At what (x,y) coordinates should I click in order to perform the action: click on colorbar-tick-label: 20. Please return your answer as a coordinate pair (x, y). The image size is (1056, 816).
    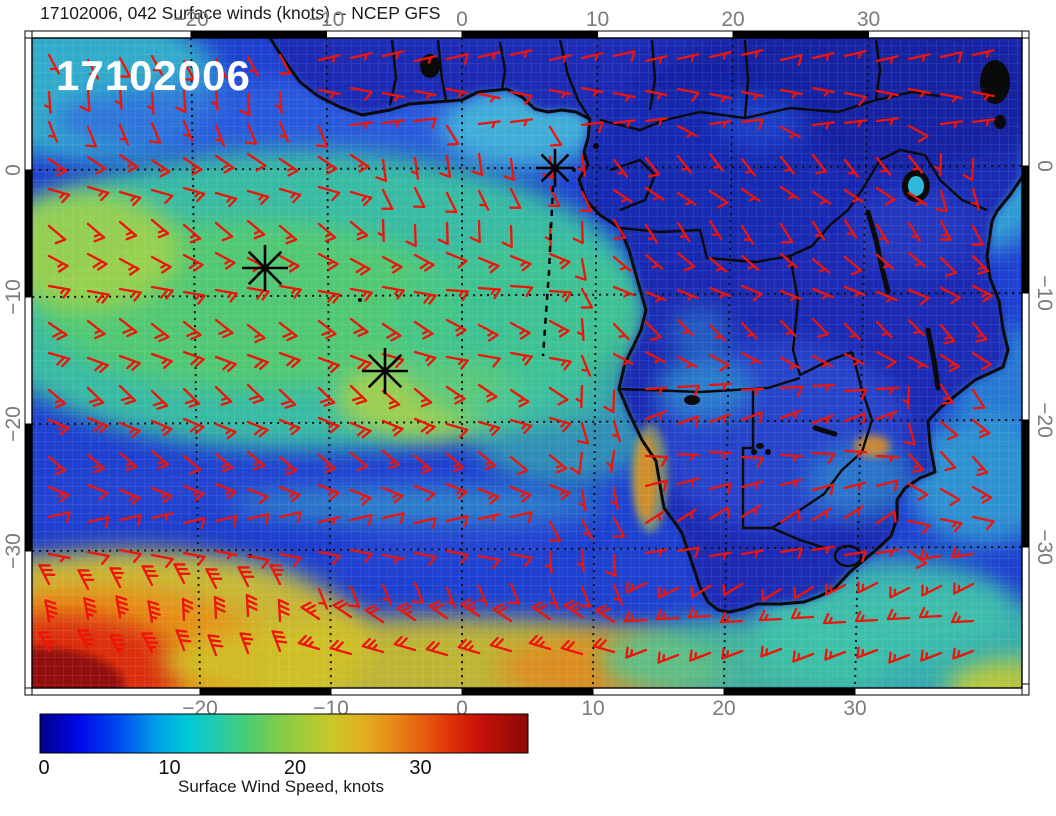
    Looking at the image, I should click on (295, 768).